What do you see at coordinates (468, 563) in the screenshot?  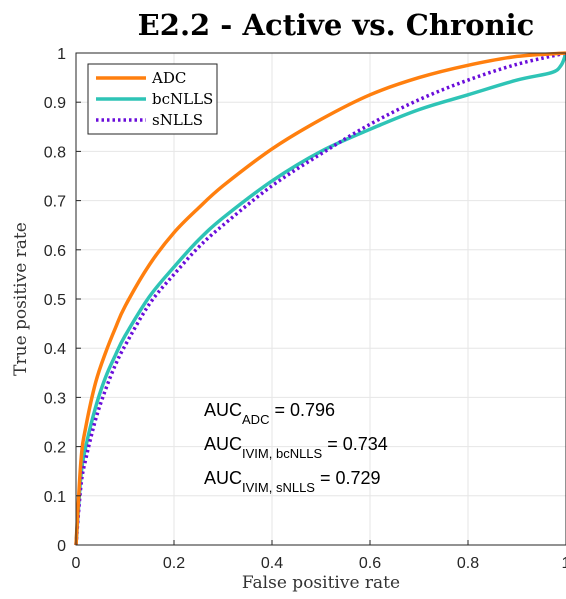 I see `x-tick-label: 0.8` at bounding box center [468, 563].